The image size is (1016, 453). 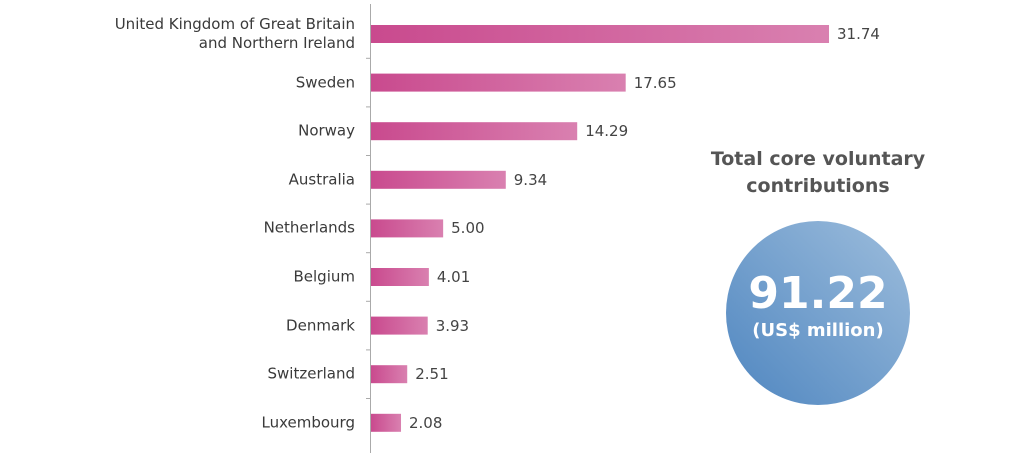 What do you see at coordinates (321, 179) in the screenshot?
I see `category-label: Australia` at bounding box center [321, 179].